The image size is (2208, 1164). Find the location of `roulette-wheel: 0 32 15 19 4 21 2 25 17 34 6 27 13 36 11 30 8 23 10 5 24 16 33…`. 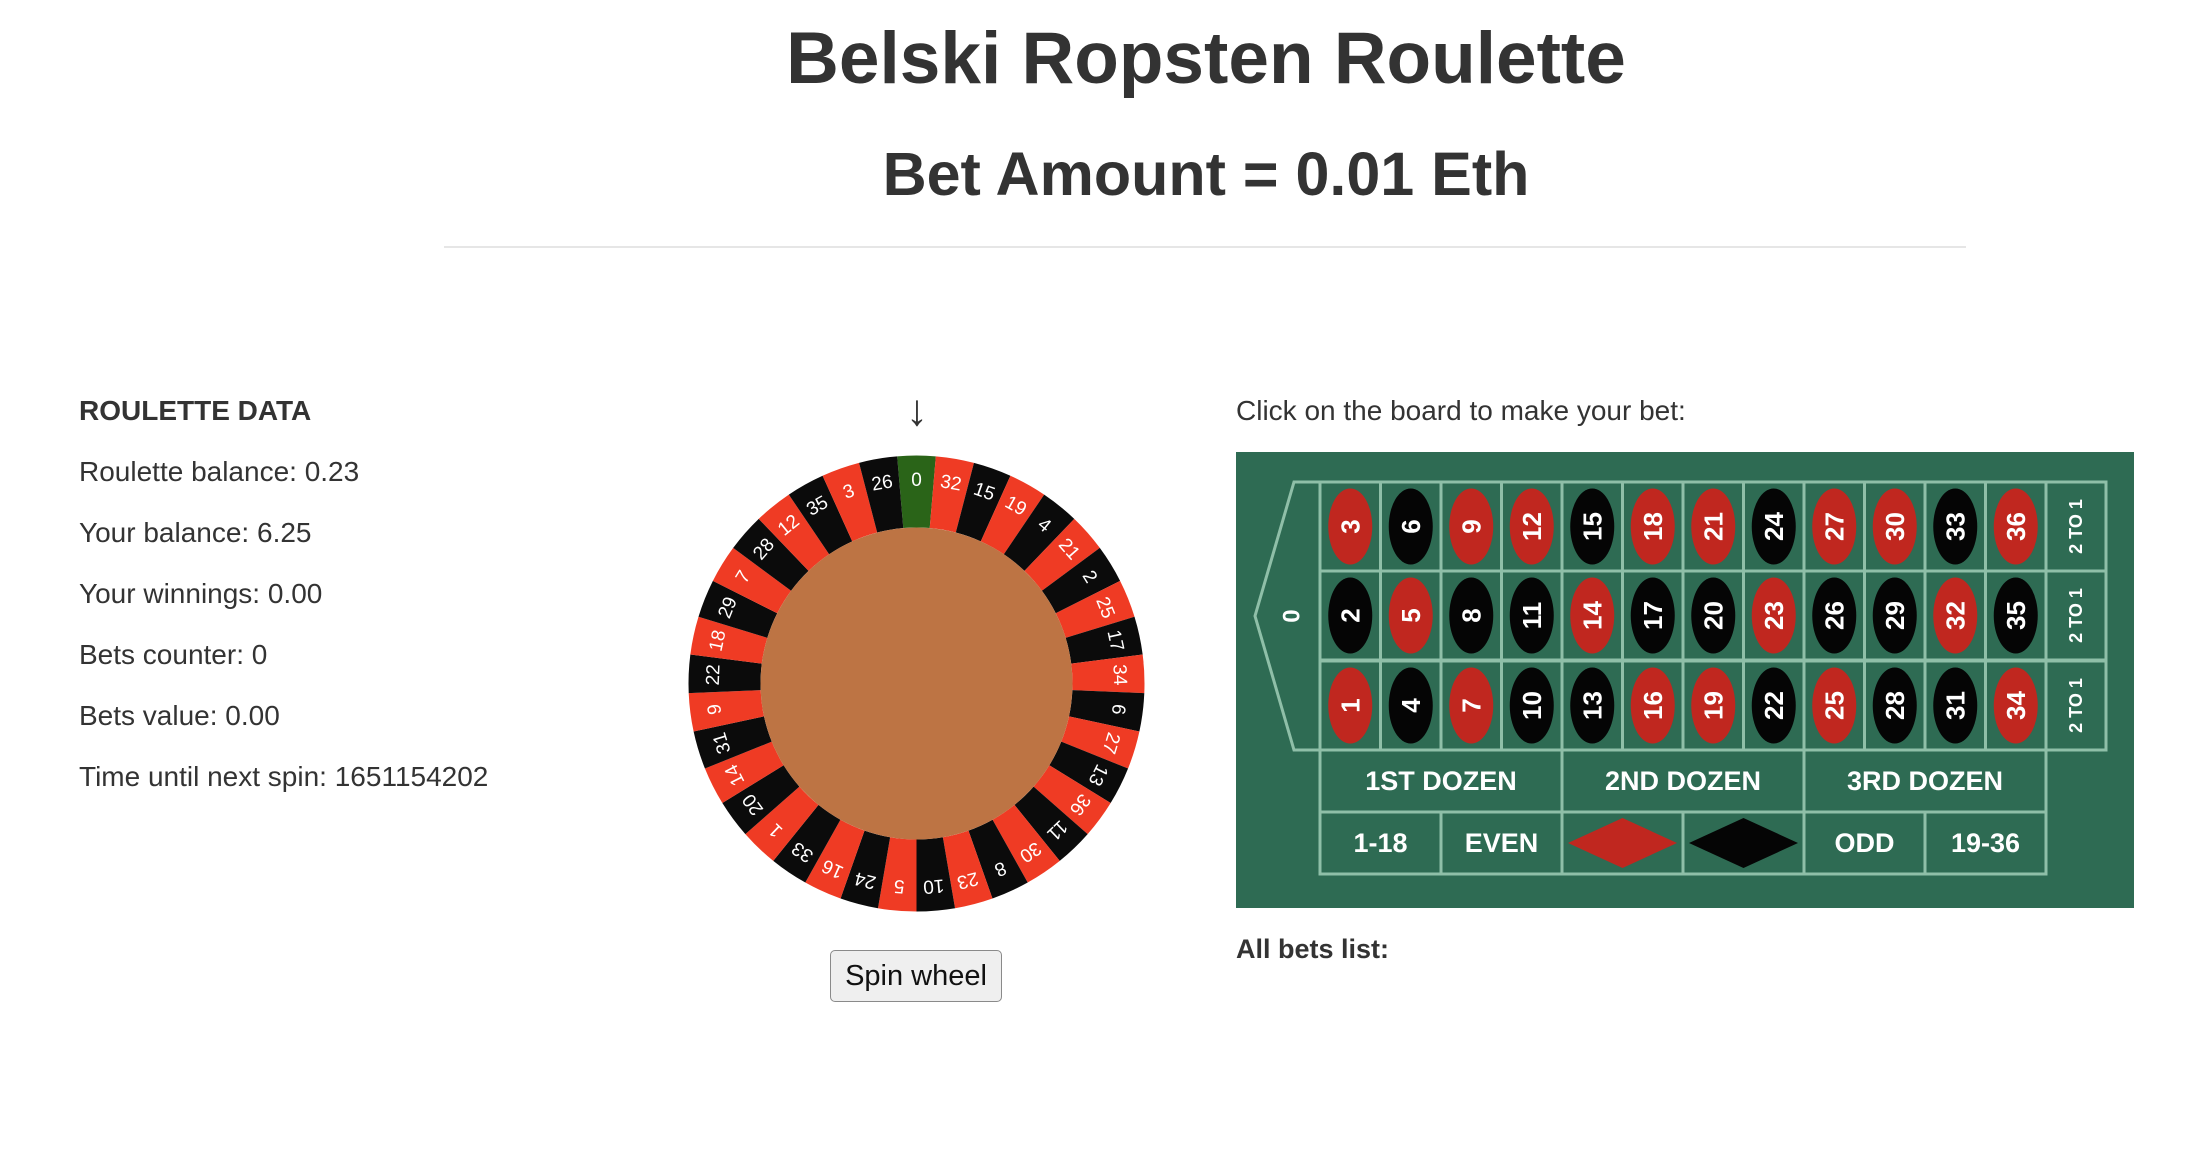

roulette-wheel: 0 32 15 19 4 21 2 25 17 34 6 27 13 36 11 30 8 23 10 5 24 16 33… is located at coordinates (916, 683).